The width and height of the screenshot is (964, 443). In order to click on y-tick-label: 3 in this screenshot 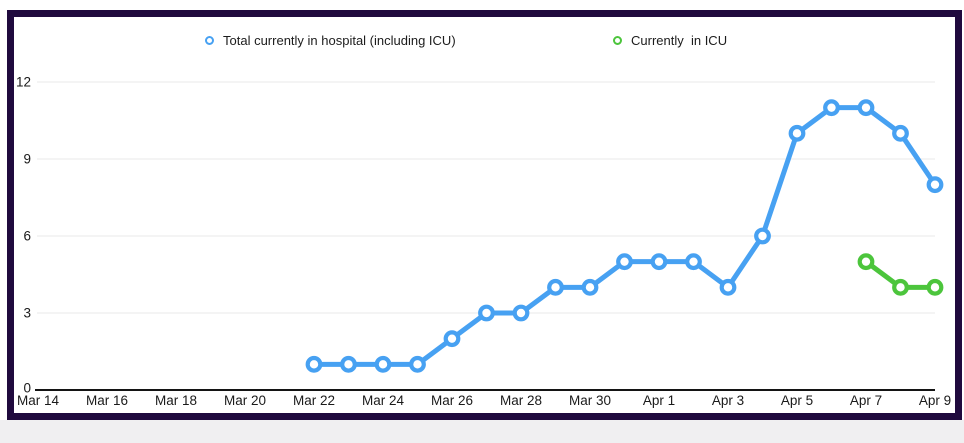, I will do `click(27, 312)`.